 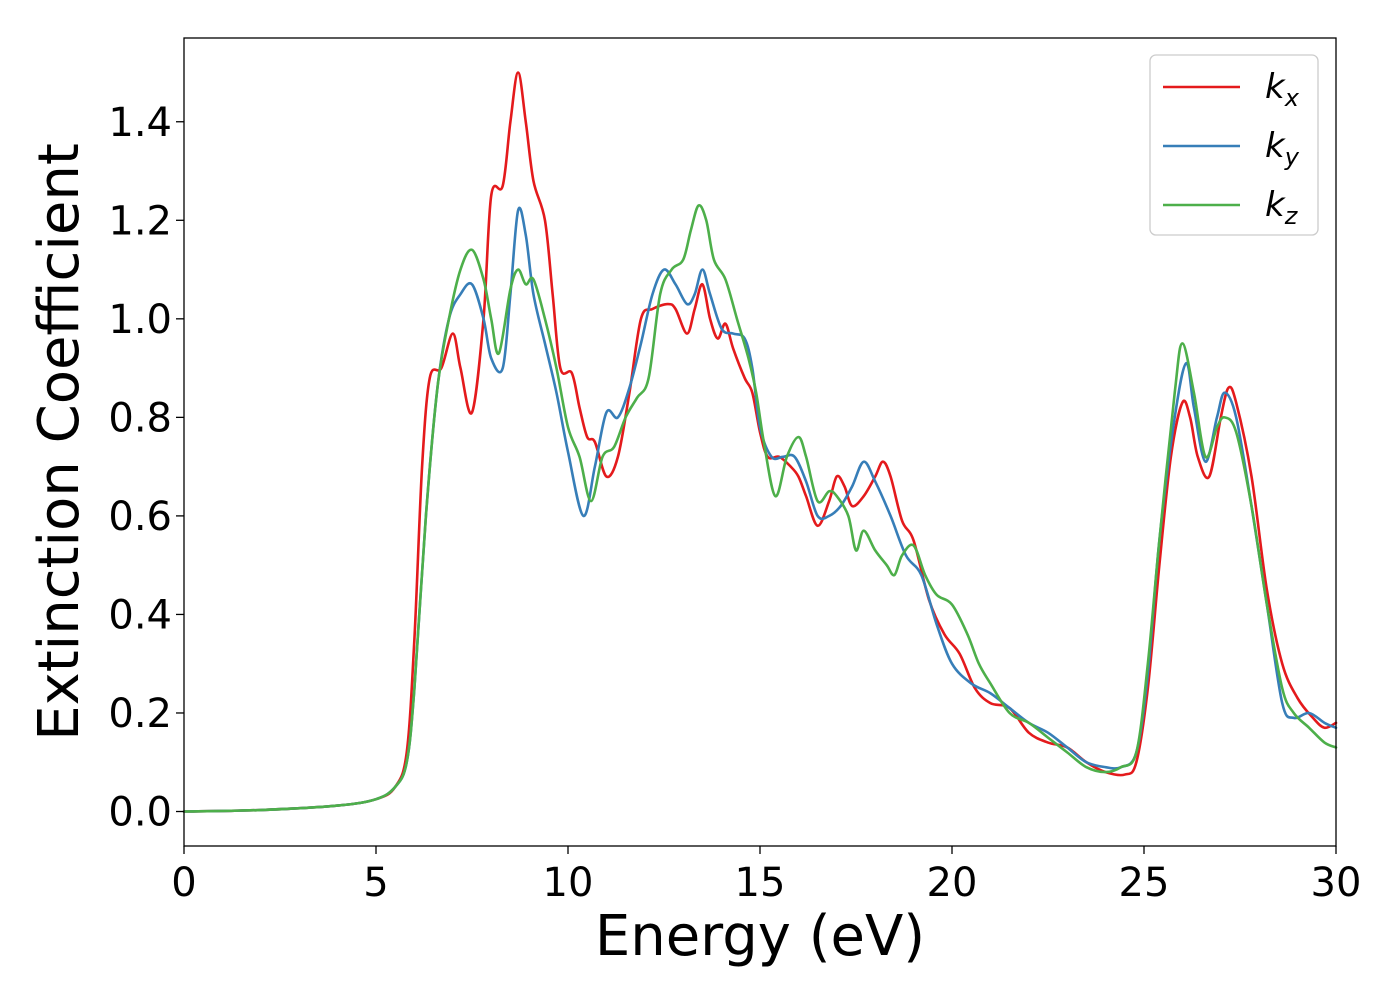 What do you see at coordinates (140, 221) in the screenshot?
I see `y-tick-label: 1.2` at bounding box center [140, 221].